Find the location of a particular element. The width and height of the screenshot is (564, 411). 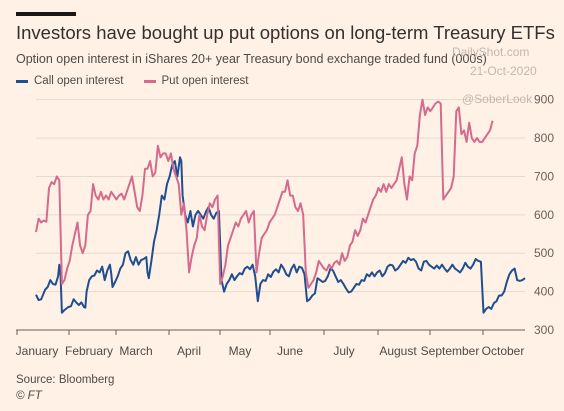

y-tick-label-600: 600 is located at coordinates (544, 215).